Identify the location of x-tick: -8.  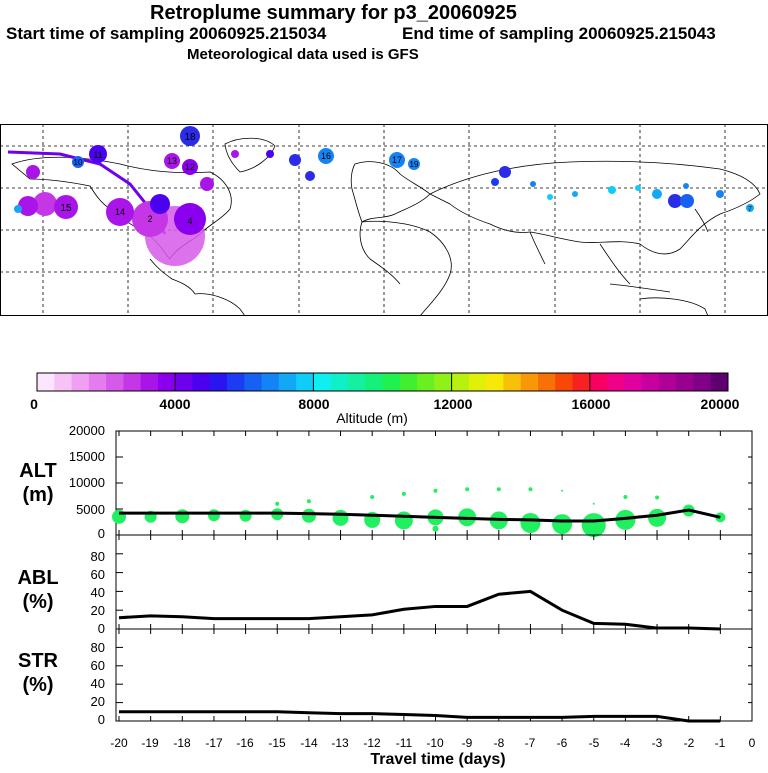
(499, 743).